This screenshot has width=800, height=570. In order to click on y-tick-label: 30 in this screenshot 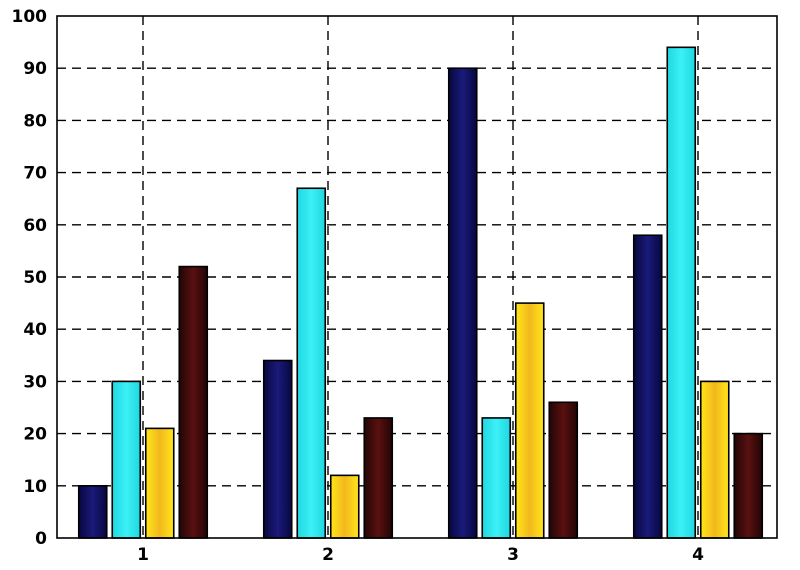, I will do `click(35, 382)`.